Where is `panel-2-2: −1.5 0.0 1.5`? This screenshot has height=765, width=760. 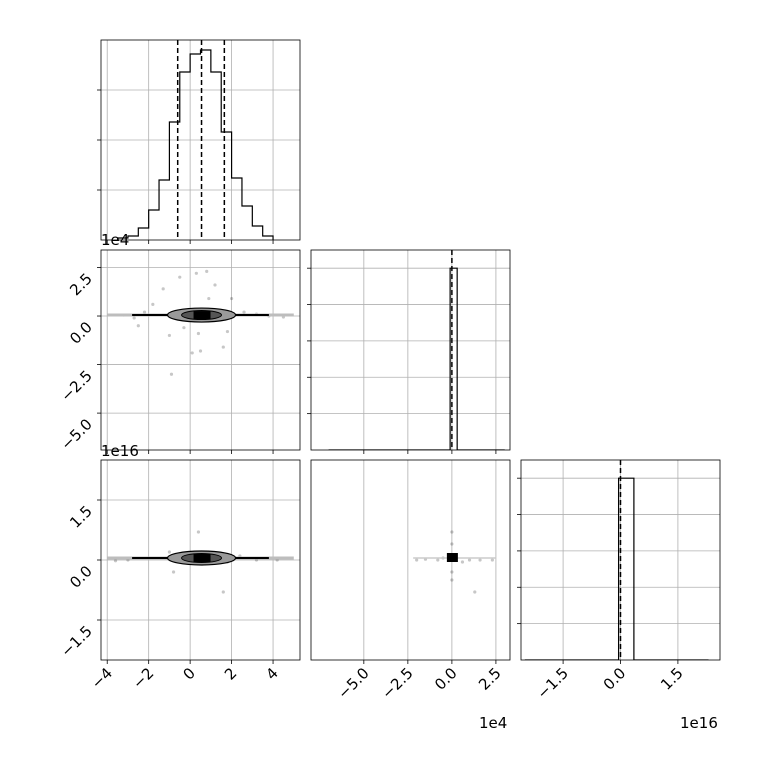
panel-2-2: −1.5 0.0 1.5 is located at coordinates (619, 581).